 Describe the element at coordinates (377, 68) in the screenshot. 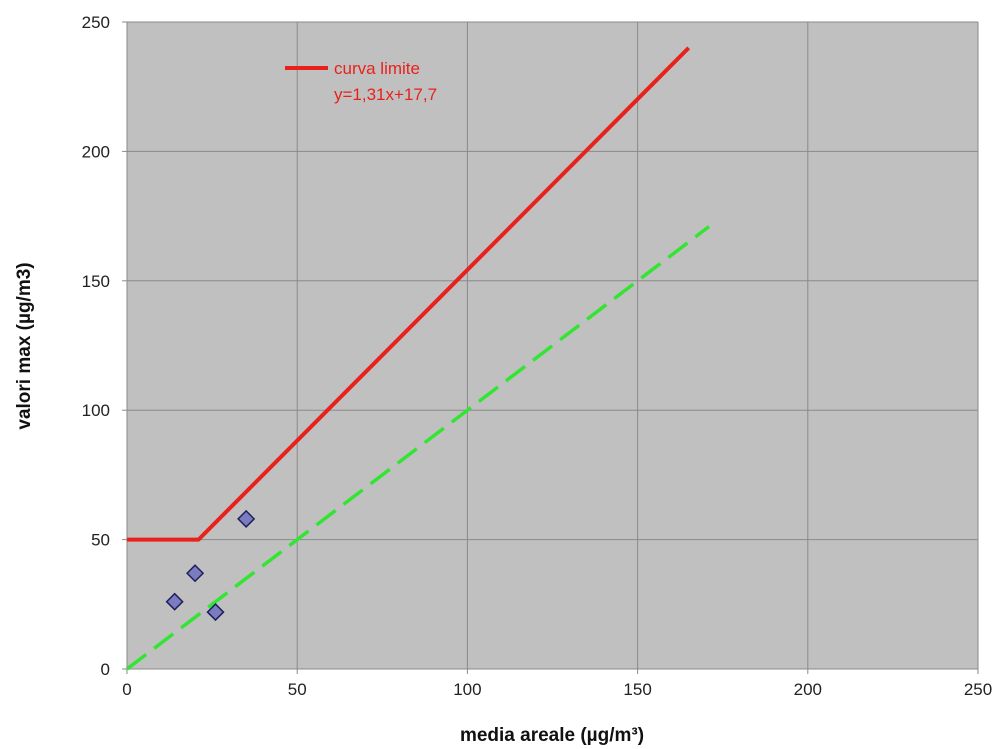

I see `legend-label-curva-limite: curva limite` at that location.